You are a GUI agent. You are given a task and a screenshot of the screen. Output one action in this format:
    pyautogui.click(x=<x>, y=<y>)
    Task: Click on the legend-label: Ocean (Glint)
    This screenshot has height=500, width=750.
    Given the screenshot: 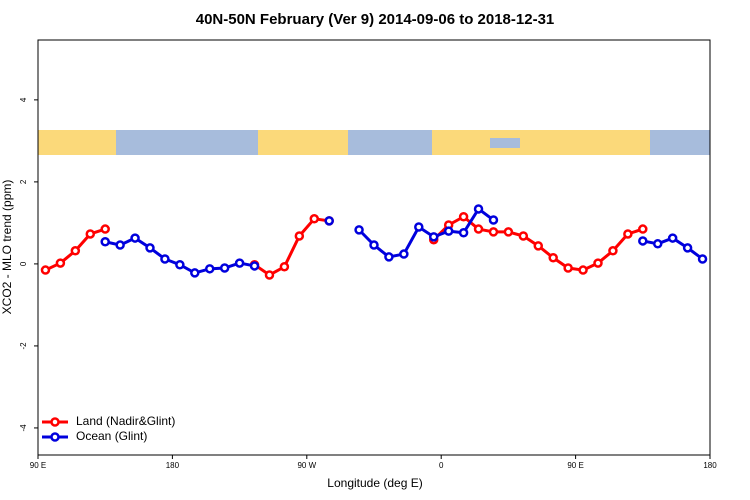 What is the action you would take?
    pyautogui.click(x=111, y=436)
    